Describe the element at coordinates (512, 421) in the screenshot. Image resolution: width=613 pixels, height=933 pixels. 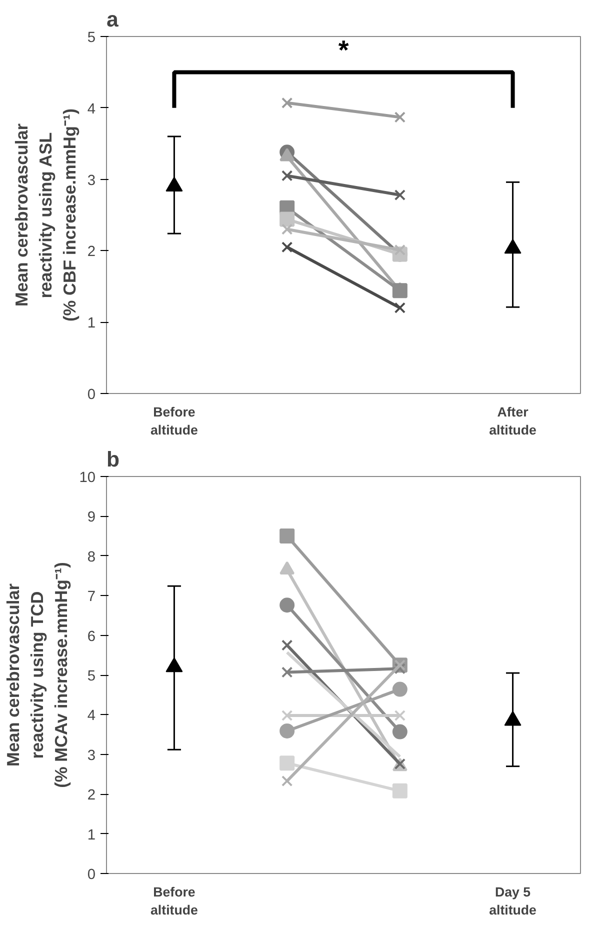
I see `x-tick-label: After altitude` at that location.